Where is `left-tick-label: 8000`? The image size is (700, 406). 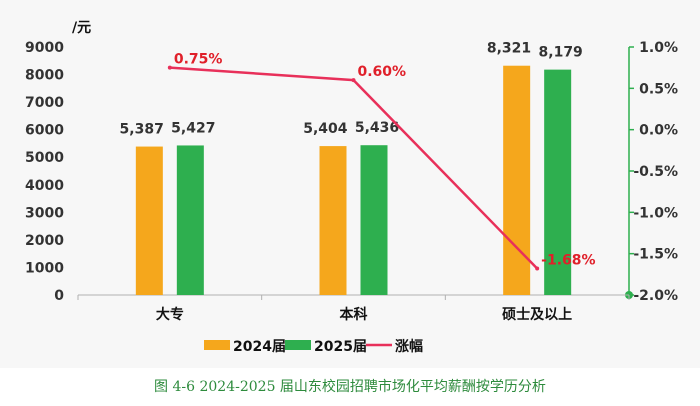
left-tick-label: 8000 is located at coordinates (44, 76).